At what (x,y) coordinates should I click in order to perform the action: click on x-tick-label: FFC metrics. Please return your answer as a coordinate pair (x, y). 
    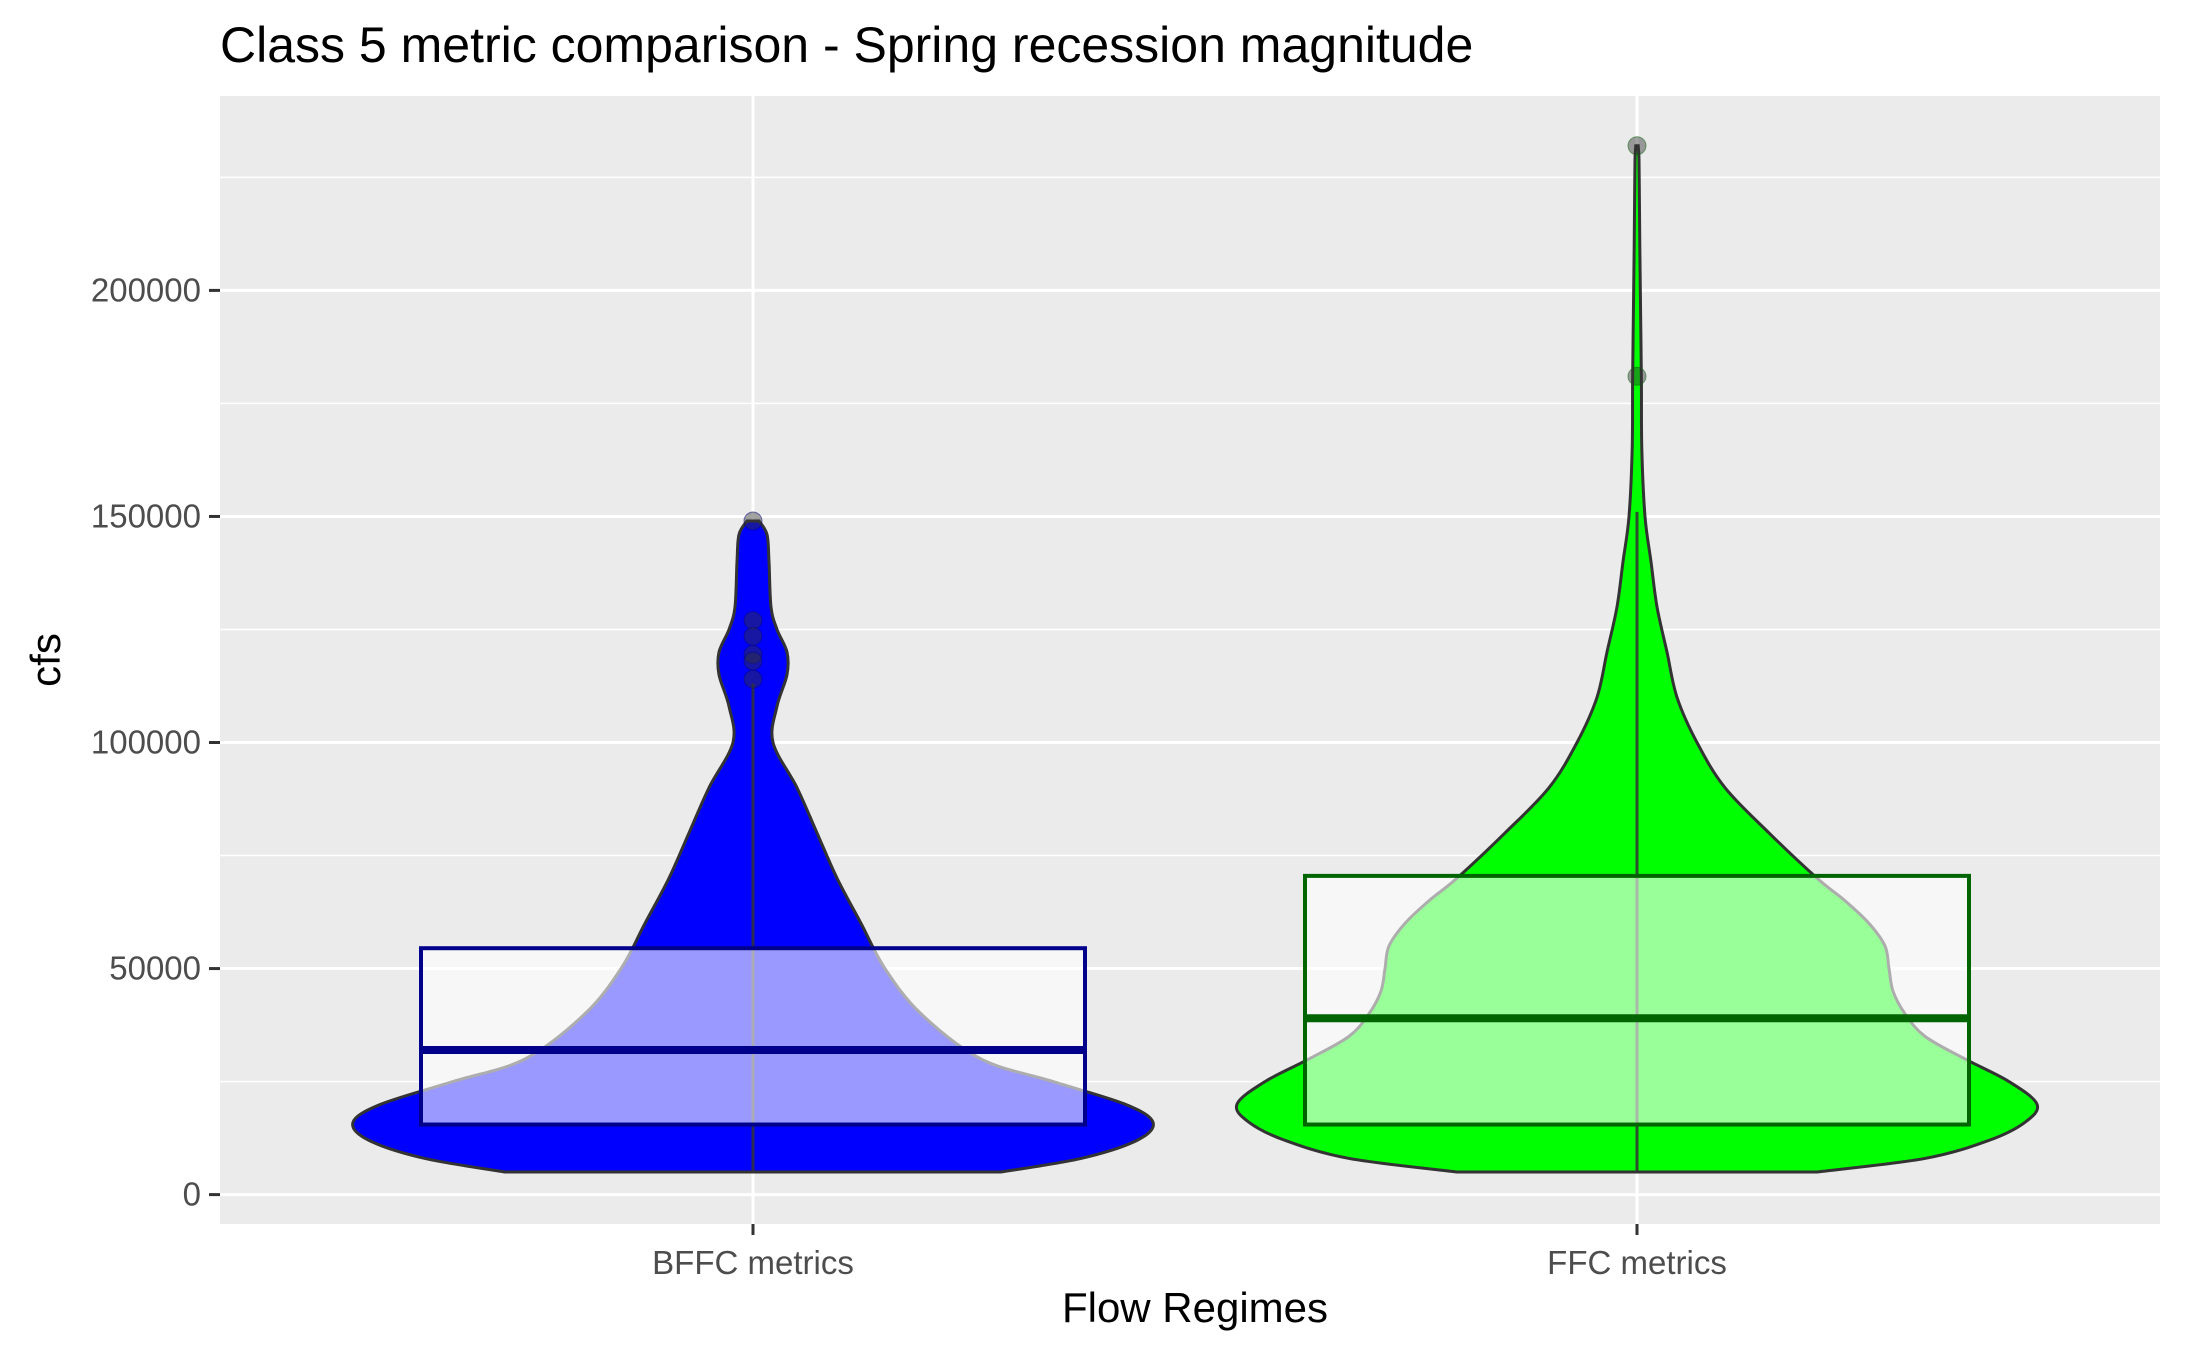
    Looking at the image, I should click on (1637, 1262).